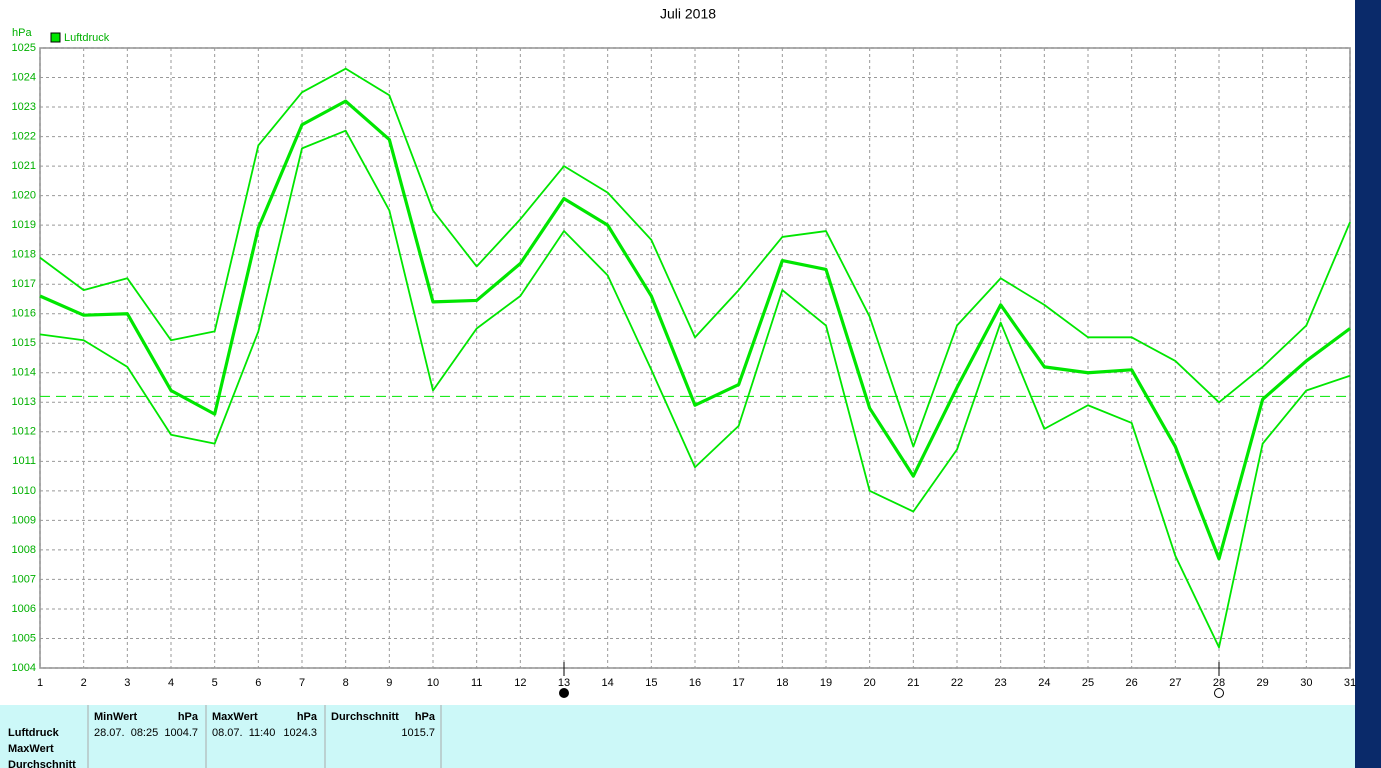 Image resolution: width=1381 pixels, height=768 pixels. I want to click on x-tick-label: 20, so click(870, 683).